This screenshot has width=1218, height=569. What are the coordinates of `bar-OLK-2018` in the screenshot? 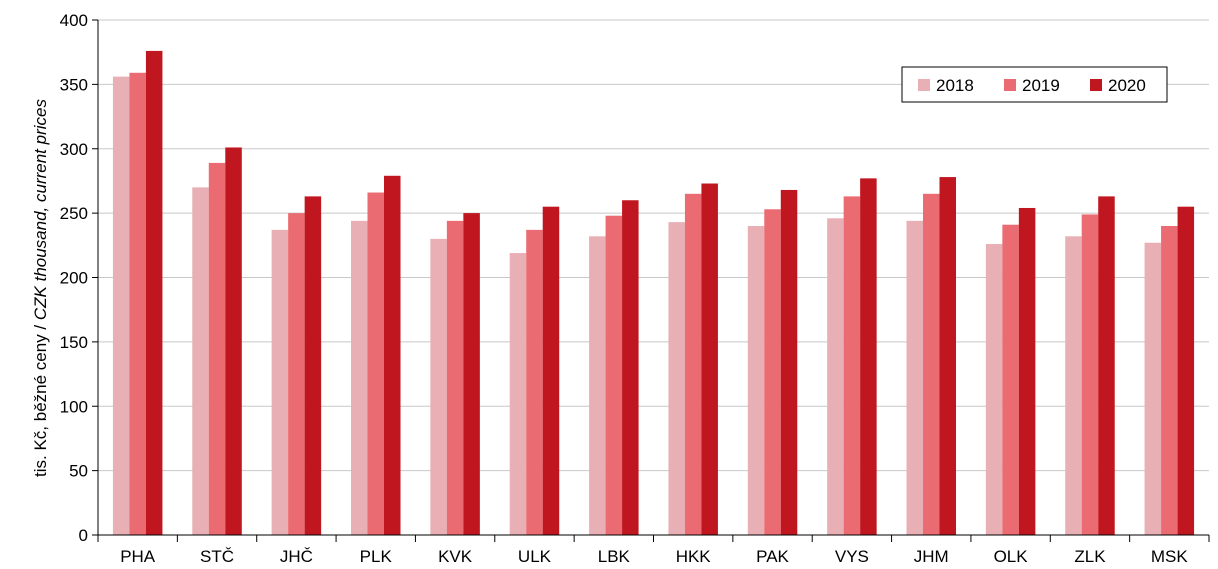 It's located at (994, 389).